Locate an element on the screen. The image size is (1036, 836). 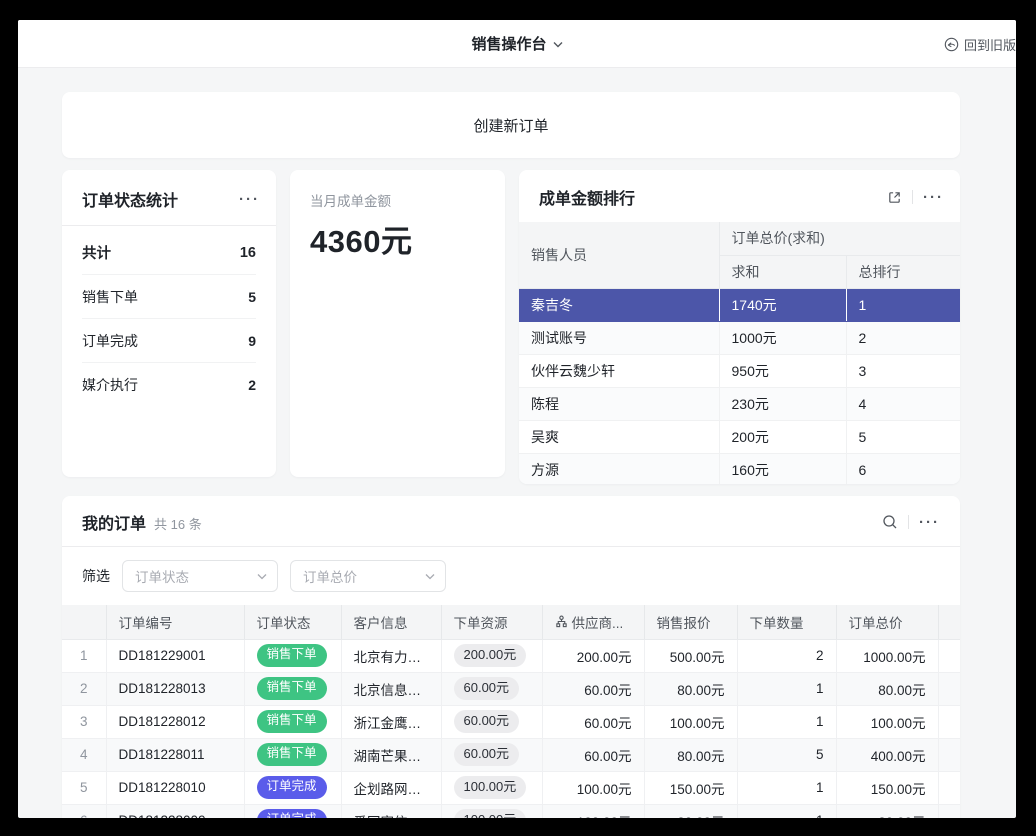
row-number: 4 is located at coordinates (84, 755).